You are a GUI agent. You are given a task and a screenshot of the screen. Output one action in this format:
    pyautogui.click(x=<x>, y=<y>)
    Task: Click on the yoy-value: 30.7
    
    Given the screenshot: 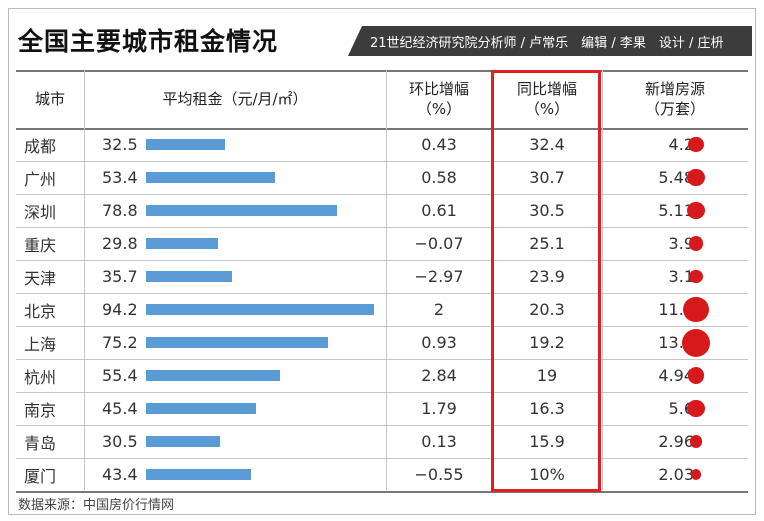 What is the action you would take?
    pyautogui.click(x=547, y=177)
    